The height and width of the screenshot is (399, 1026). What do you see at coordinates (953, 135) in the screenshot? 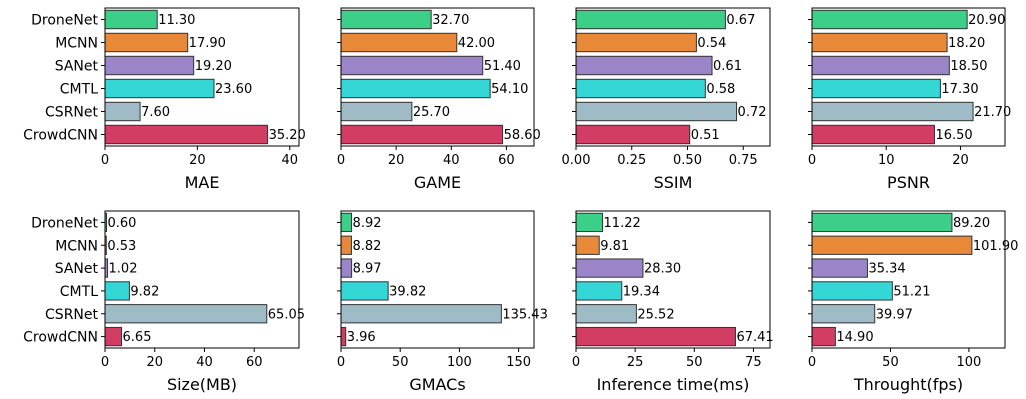
I see `value-label: 16.50` at bounding box center [953, 135].